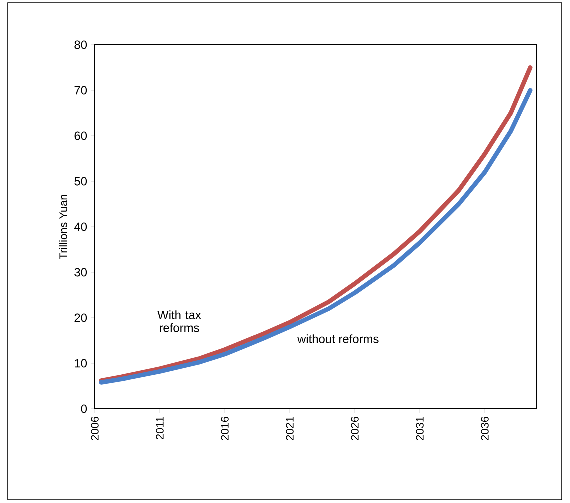  What do you see at coordinates (81, 181) in the screenshot?
I see `y-tick-label: 50` at bounding box center [81, 181].